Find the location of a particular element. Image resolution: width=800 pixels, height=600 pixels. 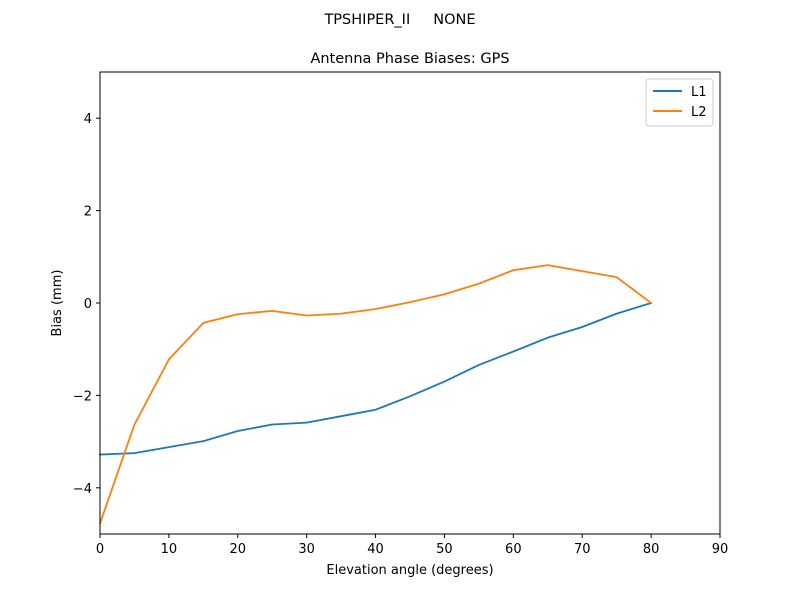

y-tick-label: −4 is located at coordinates (82, 489).